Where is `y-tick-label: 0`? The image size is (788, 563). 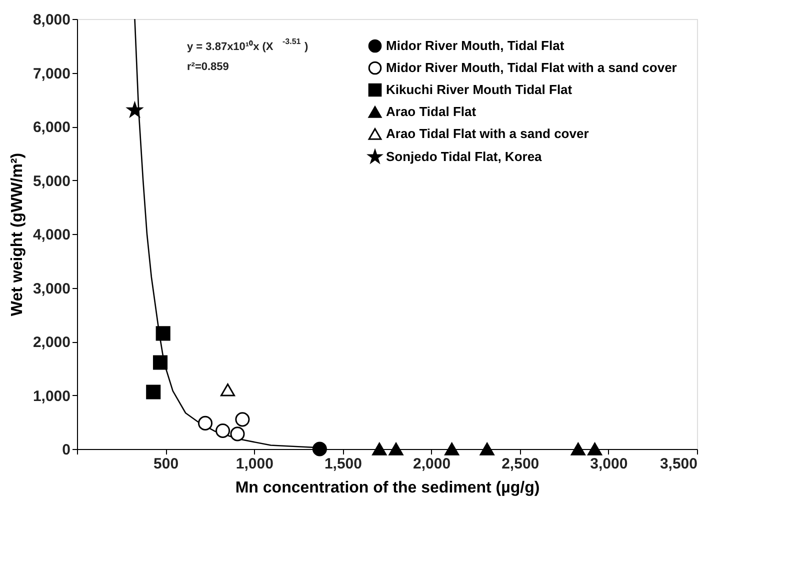 y-tick-label: 0 is located at coordinates (66, 450).